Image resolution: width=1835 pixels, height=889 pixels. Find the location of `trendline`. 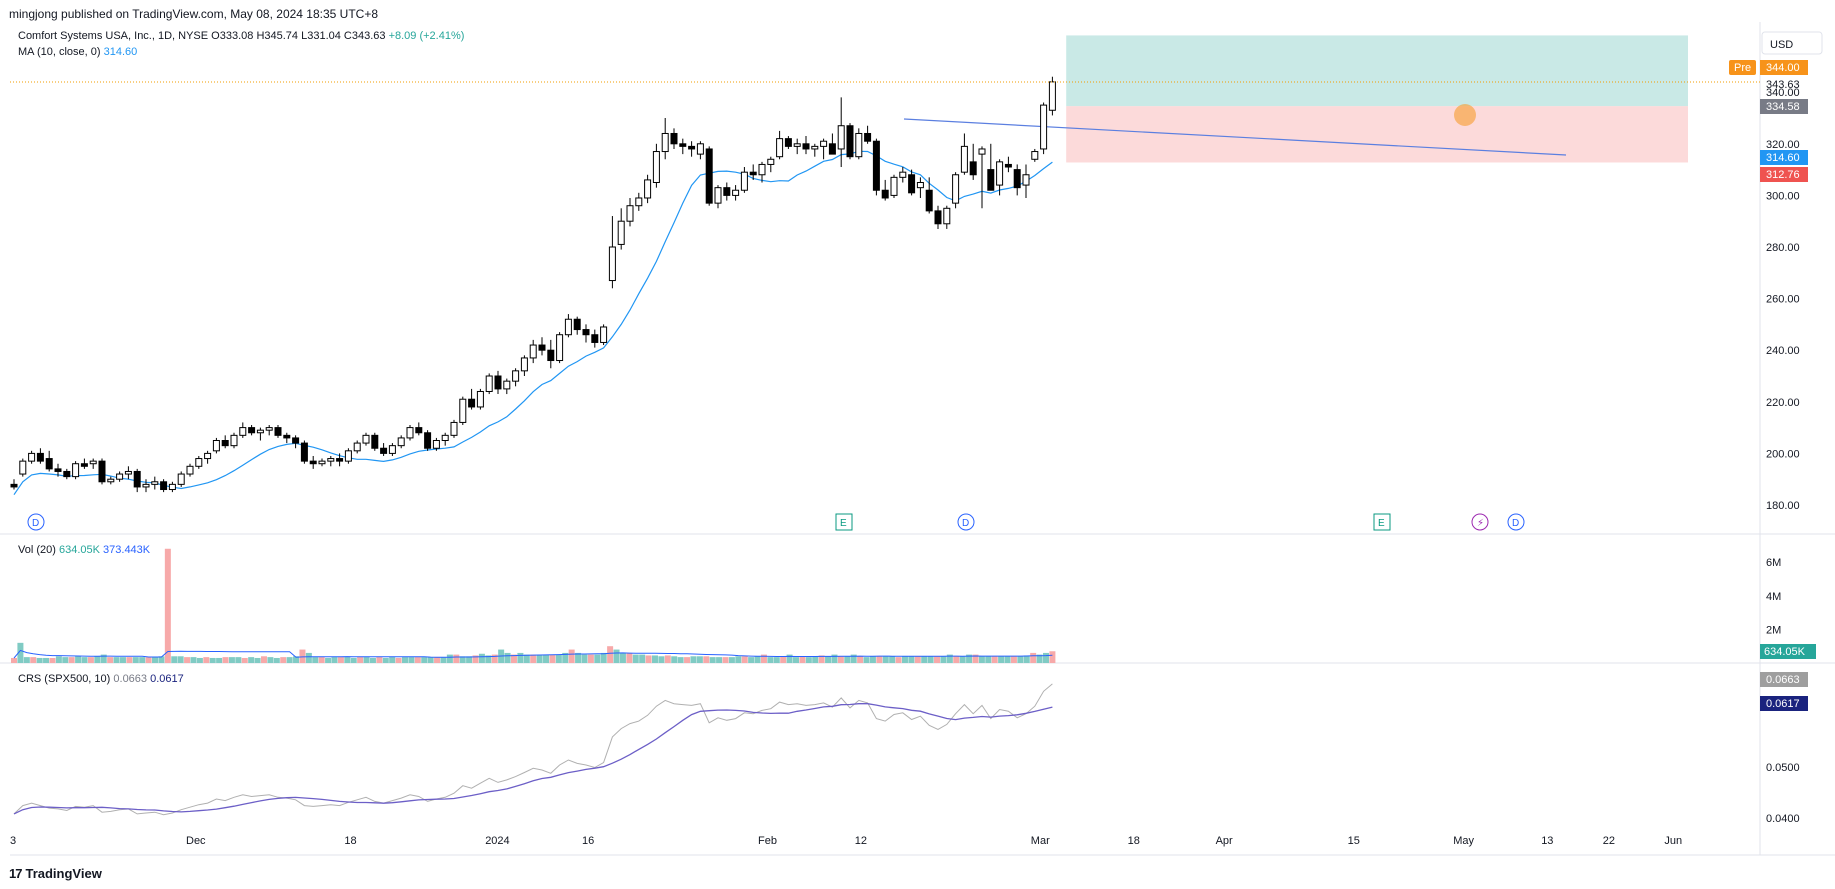

trendline is located at coordinates (1235, 137).